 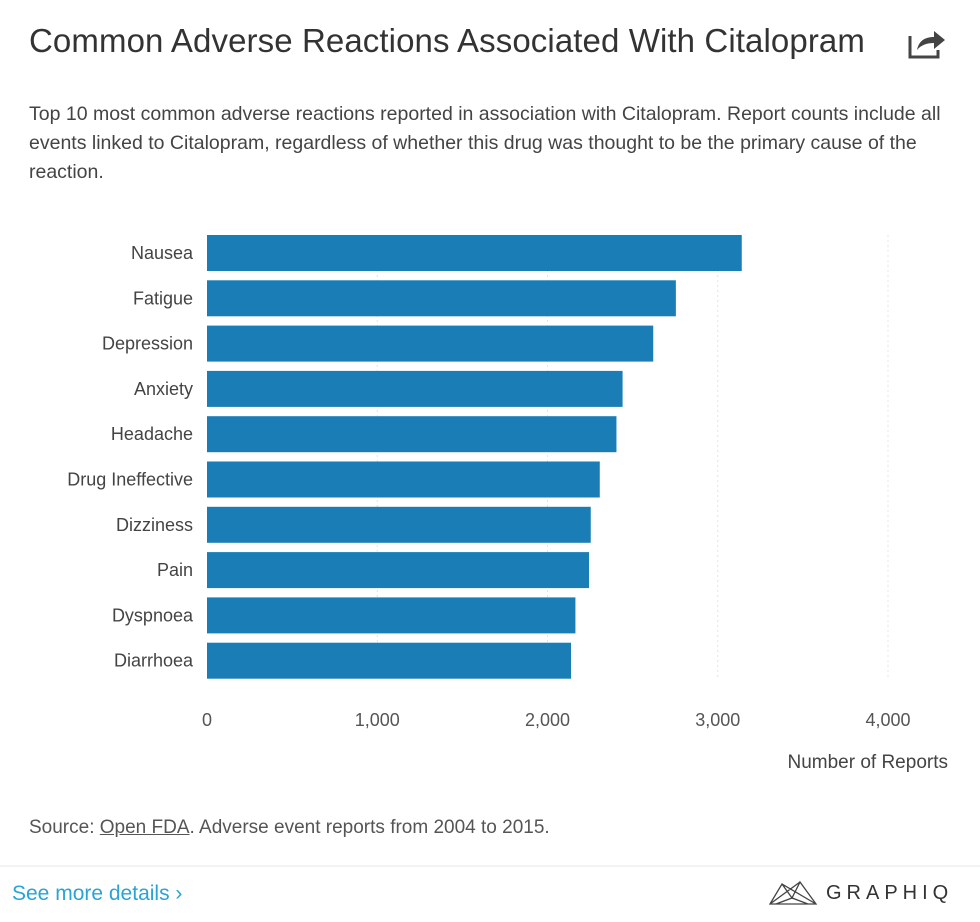 I want to click on graphiq-brand: GRAPHIQ, so click(x=890, y=892).